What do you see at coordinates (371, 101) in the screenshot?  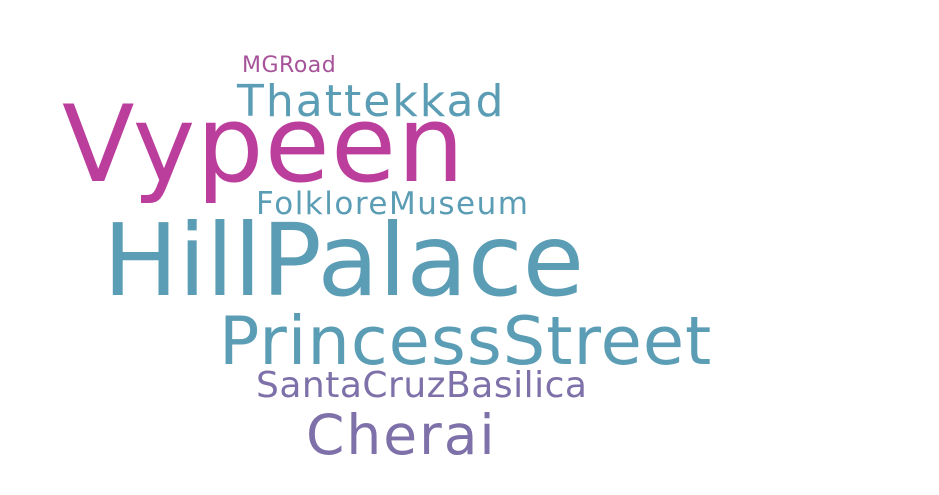 I see `word-thattekkad: Thattekkad` at bounding box center [371, 101].